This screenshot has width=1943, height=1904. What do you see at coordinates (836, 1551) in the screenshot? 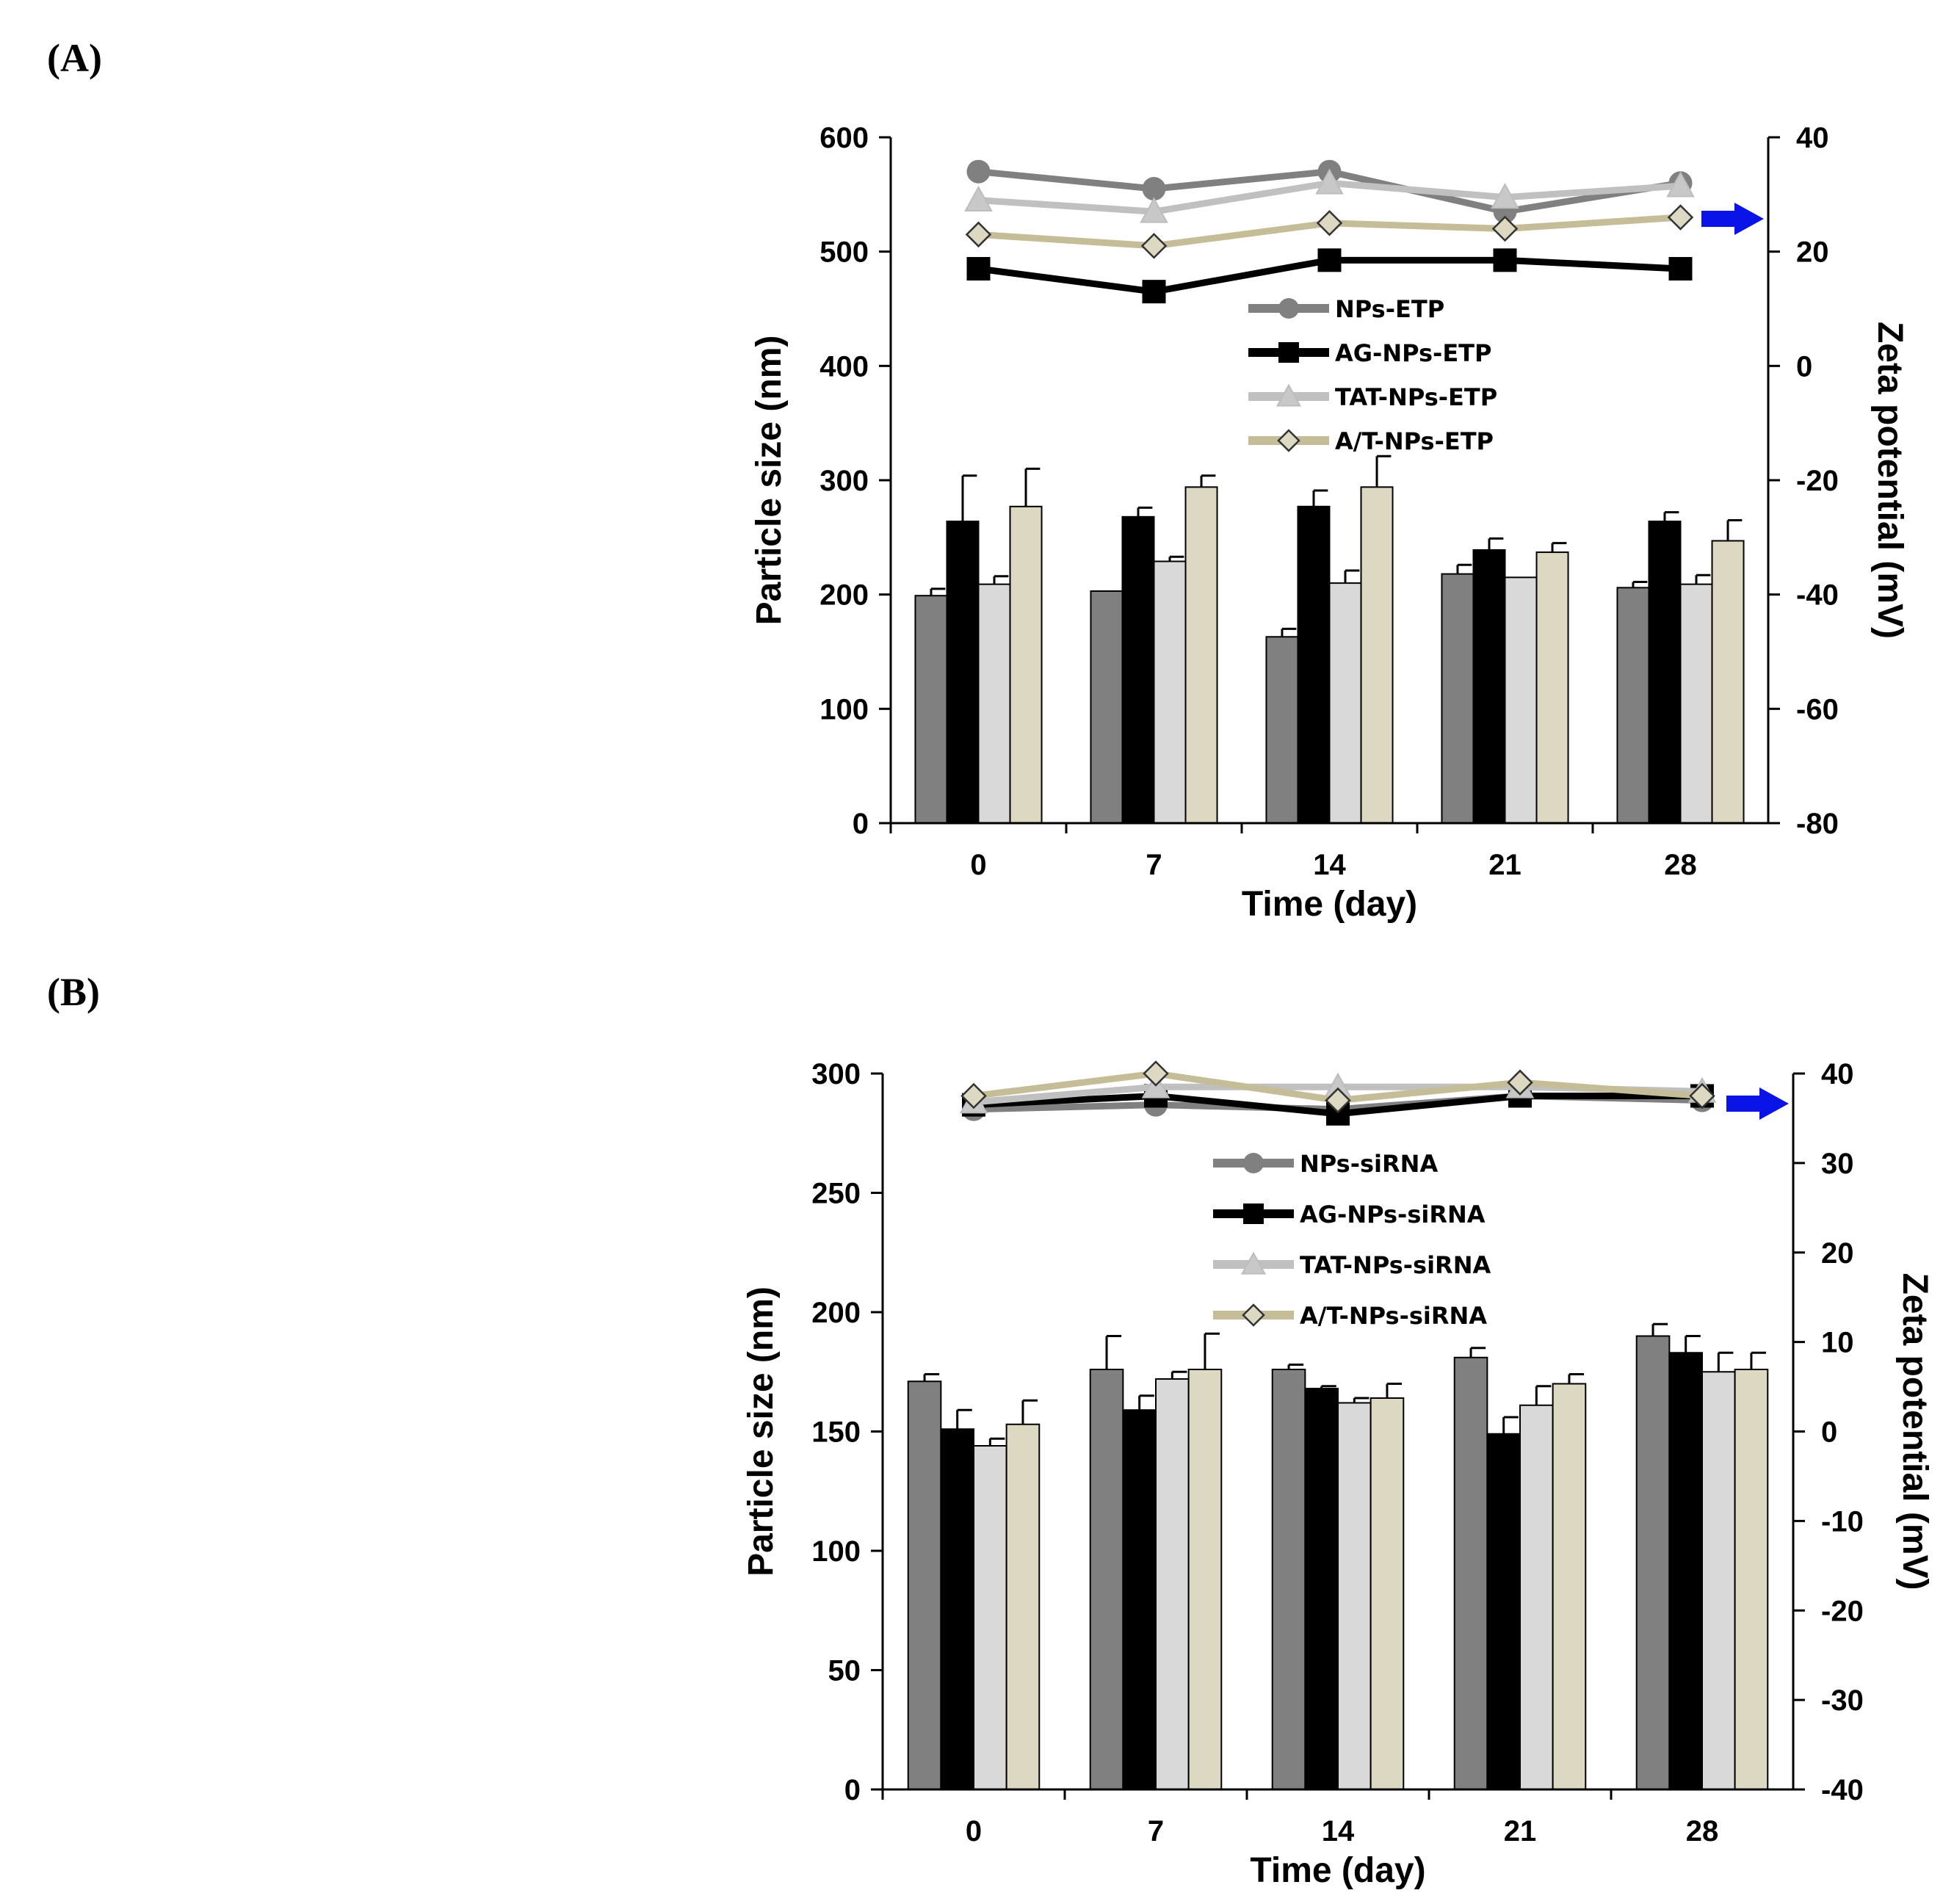
I see `y-tick-label-b: 100` at bounding box center [836, 1551].